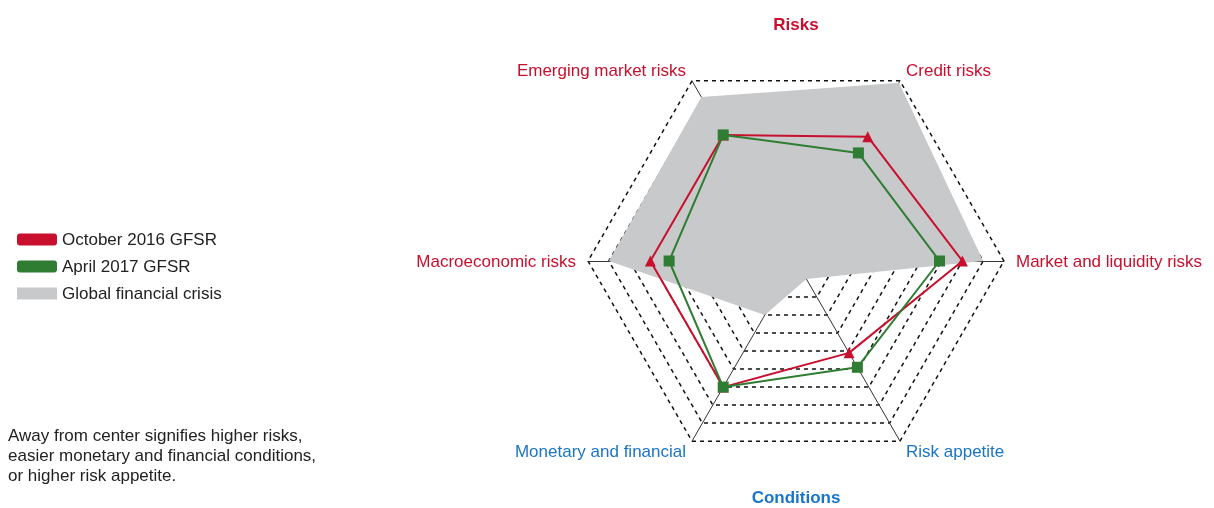 This screenshot has height=508, width=1214. What do you see at coordinates (601, 70) in the screenshot?
I see `spoke-label: Emerging market risks` at bounding box center [601, 70].